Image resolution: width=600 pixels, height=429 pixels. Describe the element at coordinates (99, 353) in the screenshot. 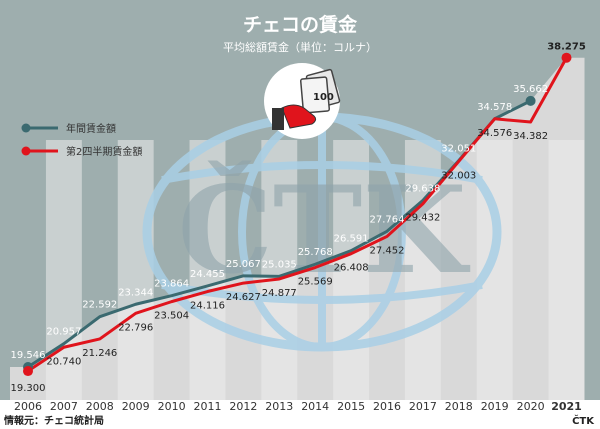

I see `data-label-q2: 21.246` at that location.